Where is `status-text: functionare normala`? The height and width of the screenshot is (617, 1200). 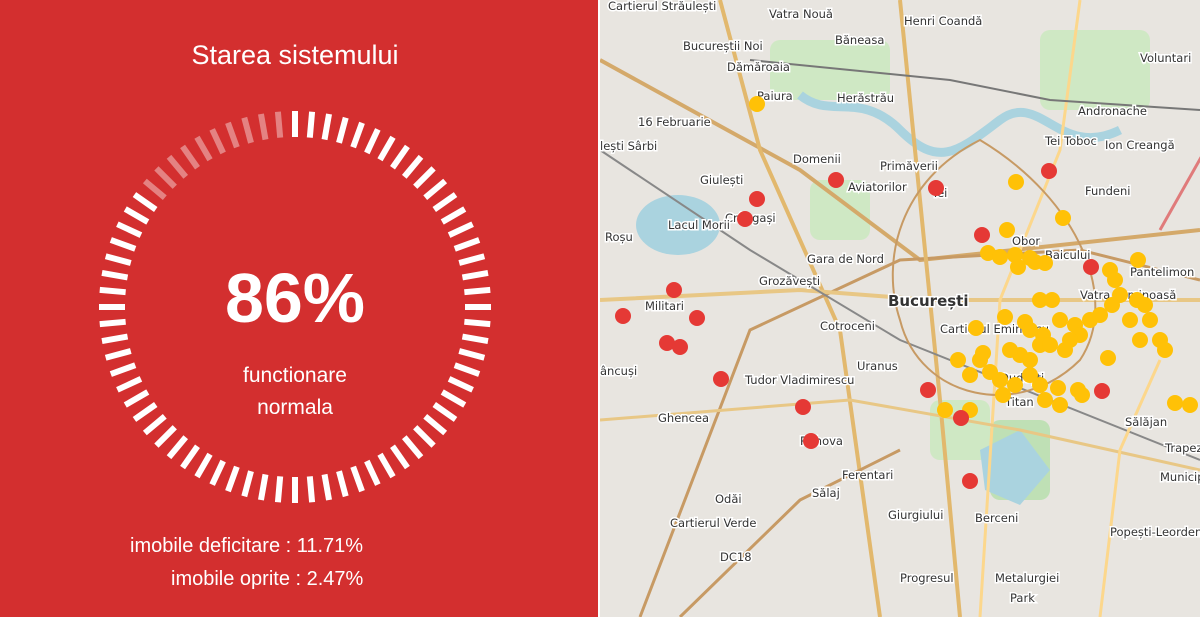
status-text: functionare normala is located at coordinates (295, 392).